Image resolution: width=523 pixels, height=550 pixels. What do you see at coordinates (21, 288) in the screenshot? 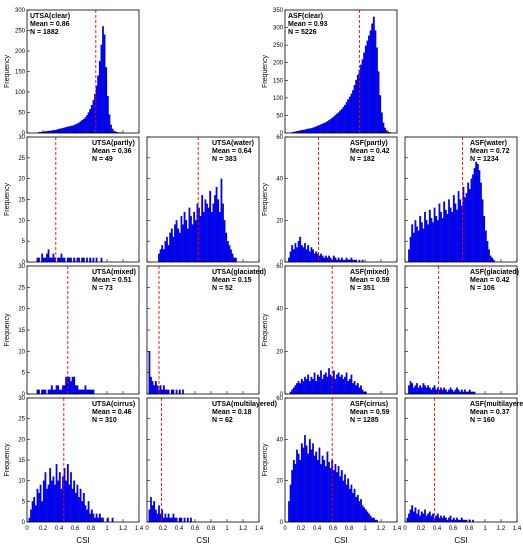
I see `y-tick-label: 25` at bounding box center [21, 288].